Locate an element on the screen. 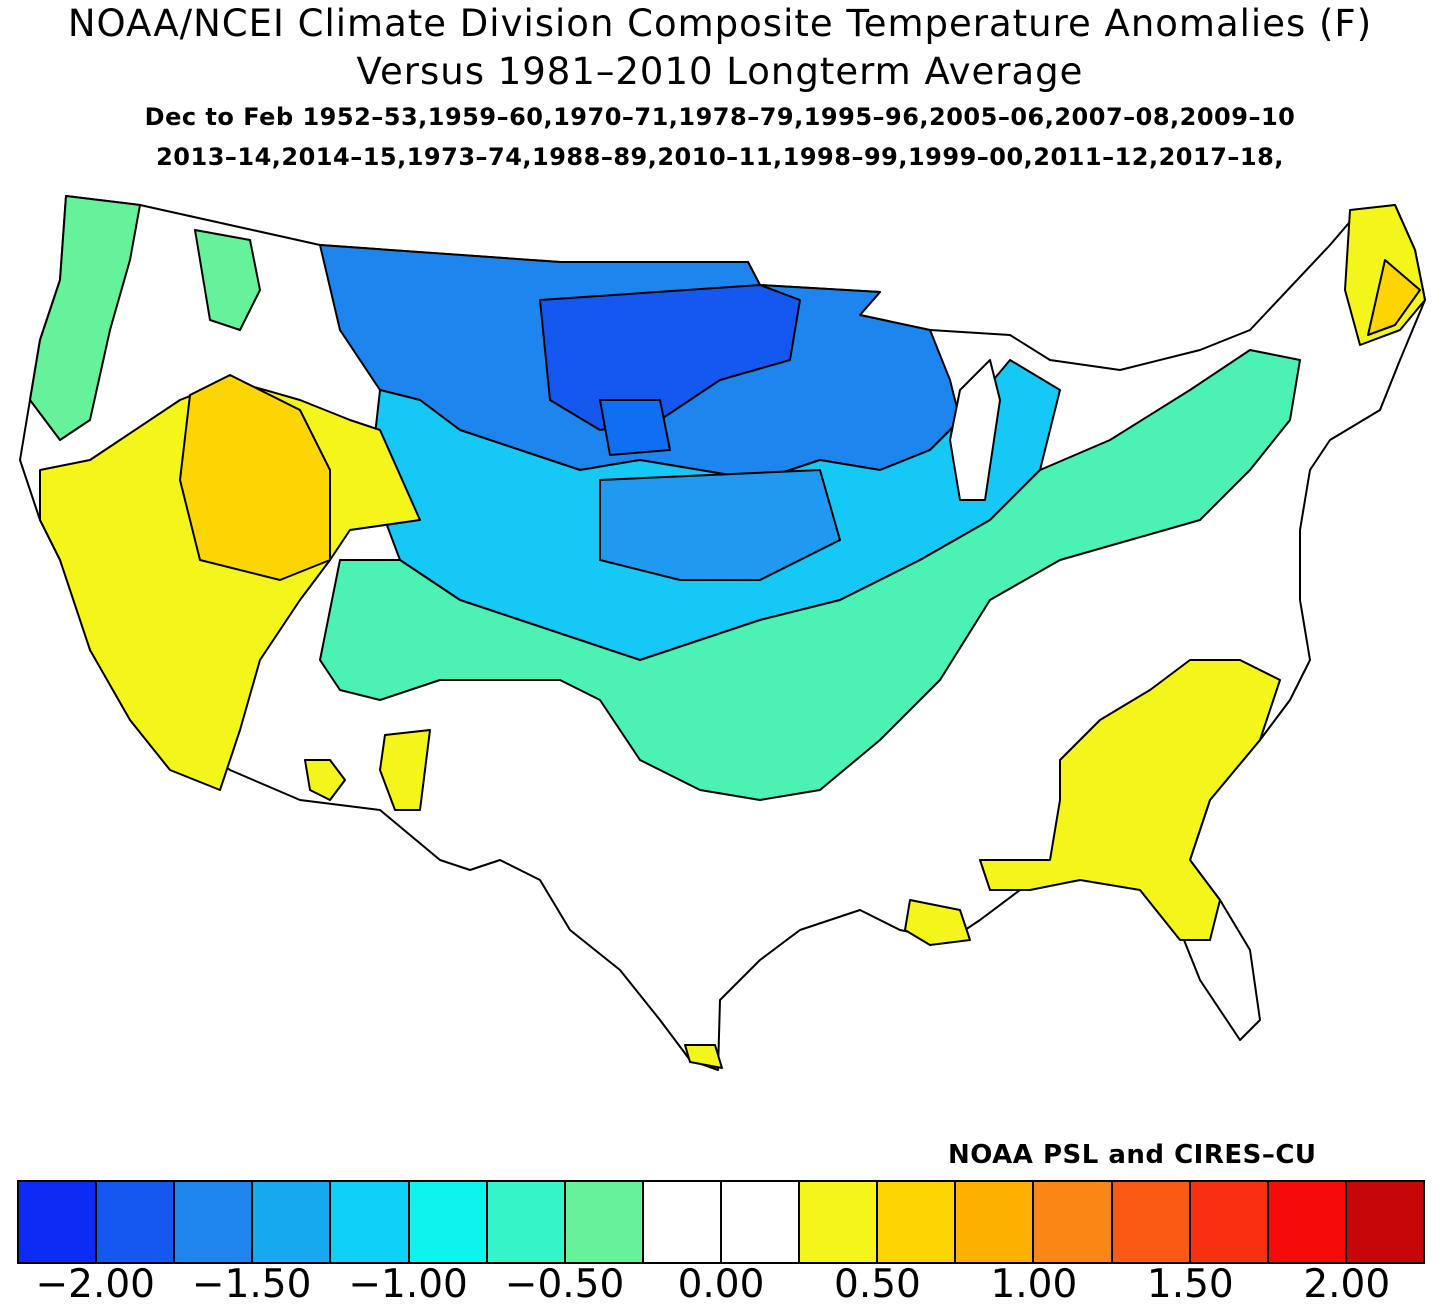 The width and height of the screenshot is (1440, 1307). legend-tick-label: 1.50 is located at coordinates (1190, 1284).